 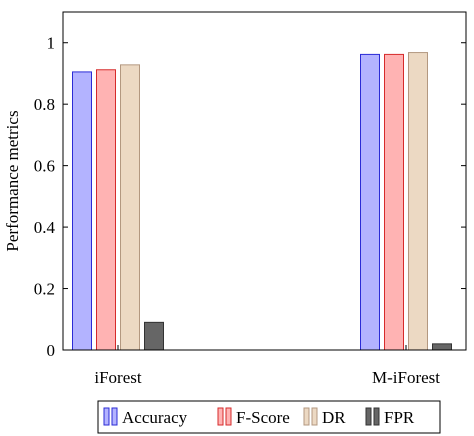 What do you see at coordinates (368, 416) in the screenshot?
I see `legend-swatch-fpr-a` at bounding box center [368, 416].